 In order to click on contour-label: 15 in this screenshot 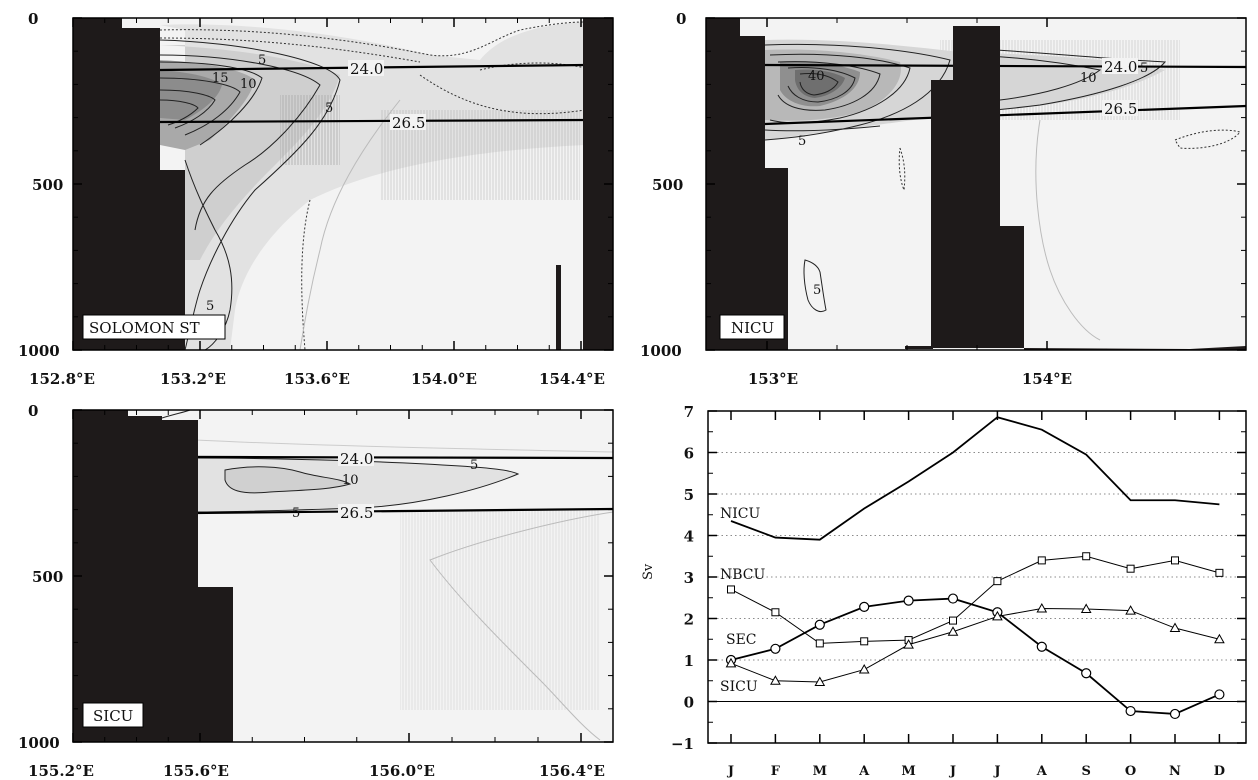, I will do `click(220, 78)`.